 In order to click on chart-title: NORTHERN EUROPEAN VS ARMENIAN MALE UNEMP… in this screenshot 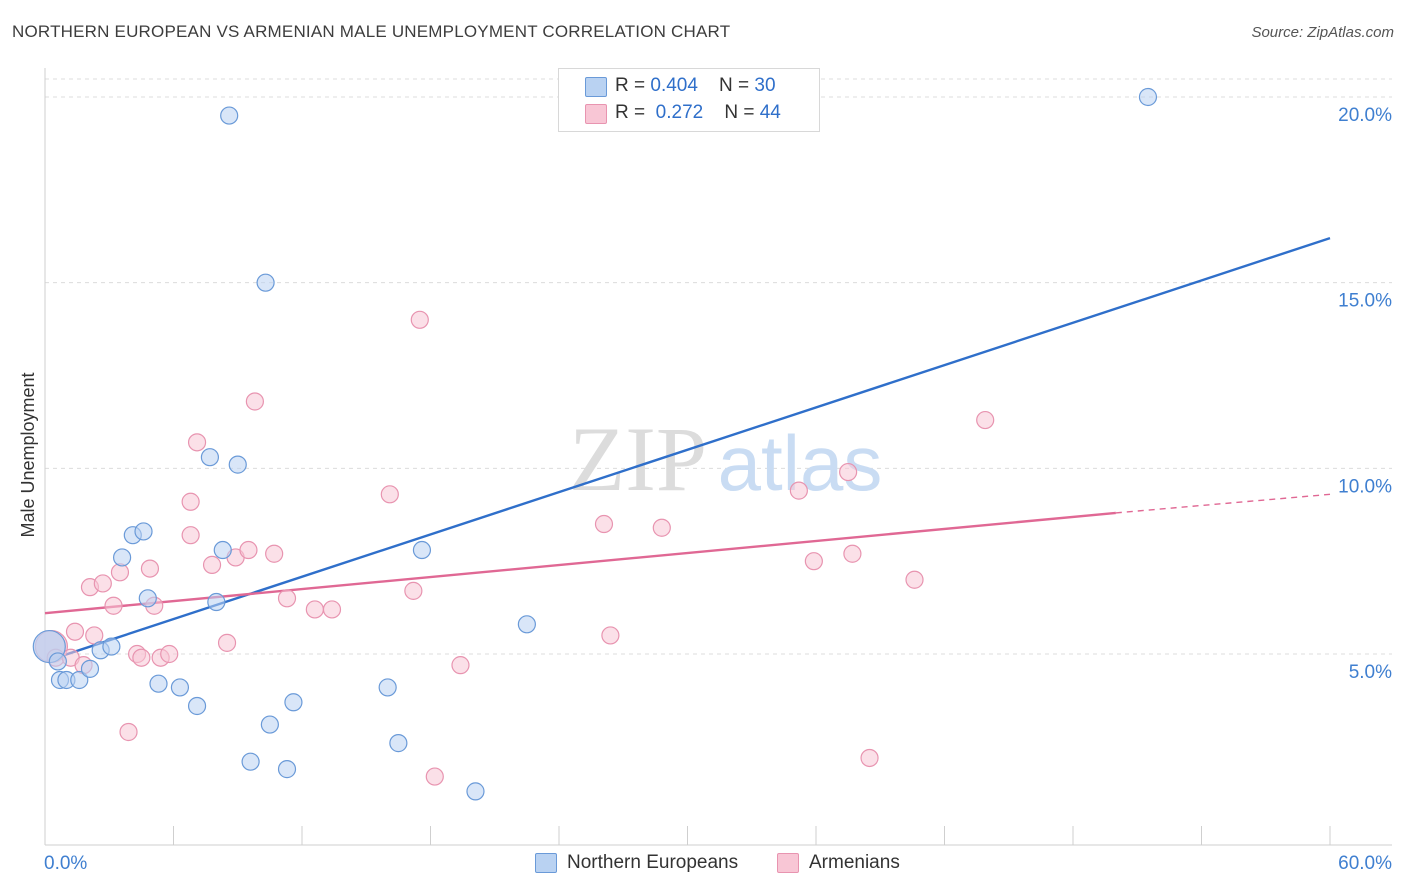, I will do `click(371, 31)`.